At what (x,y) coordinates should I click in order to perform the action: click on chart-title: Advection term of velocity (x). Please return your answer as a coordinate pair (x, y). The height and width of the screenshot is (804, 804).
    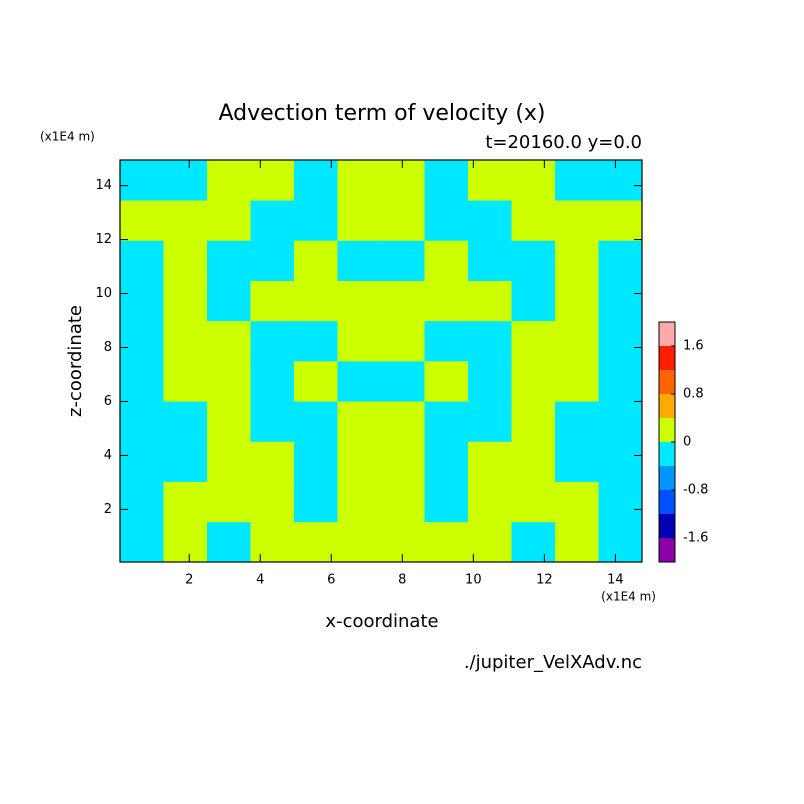
    Looking at the image, I should click on (381, 113).